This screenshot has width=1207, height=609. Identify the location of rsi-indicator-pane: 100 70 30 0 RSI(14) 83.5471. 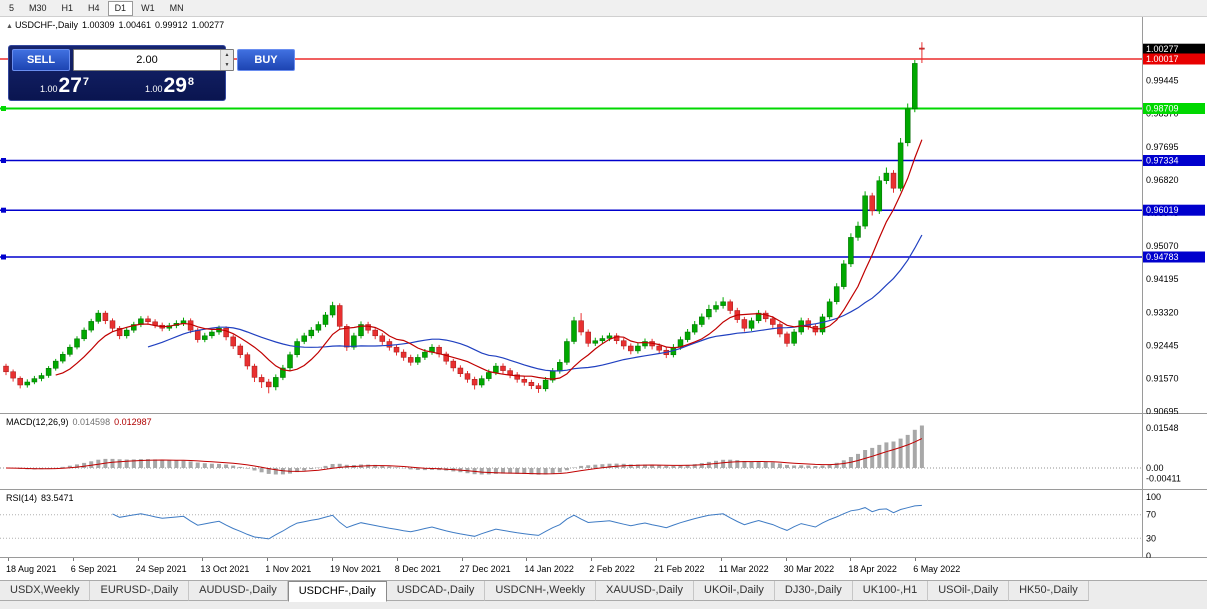
(603, 524).